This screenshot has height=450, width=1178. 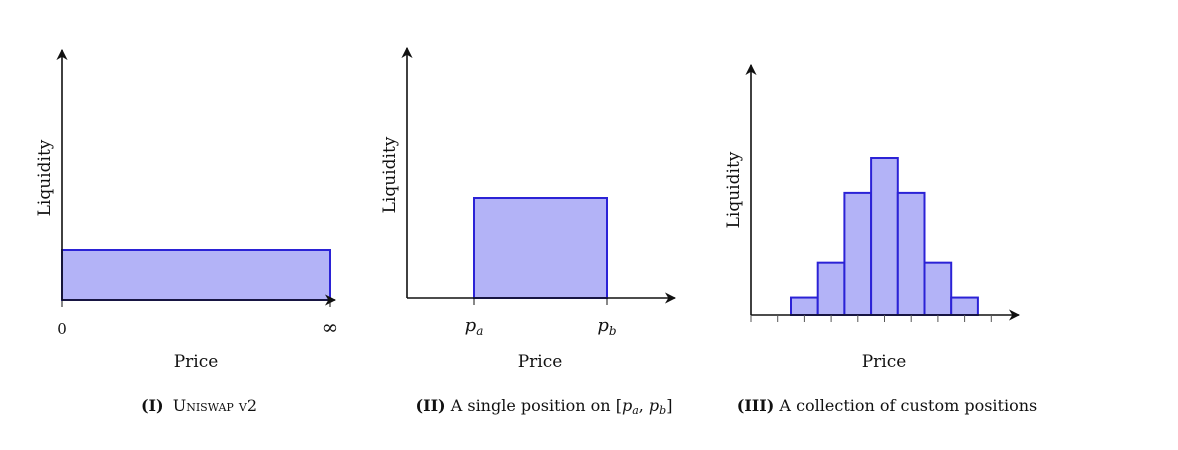 What do you see at coordinates (540, 248) in the screenshot?
I see `liquidity-bar-position` at bounding box center [540, 248].